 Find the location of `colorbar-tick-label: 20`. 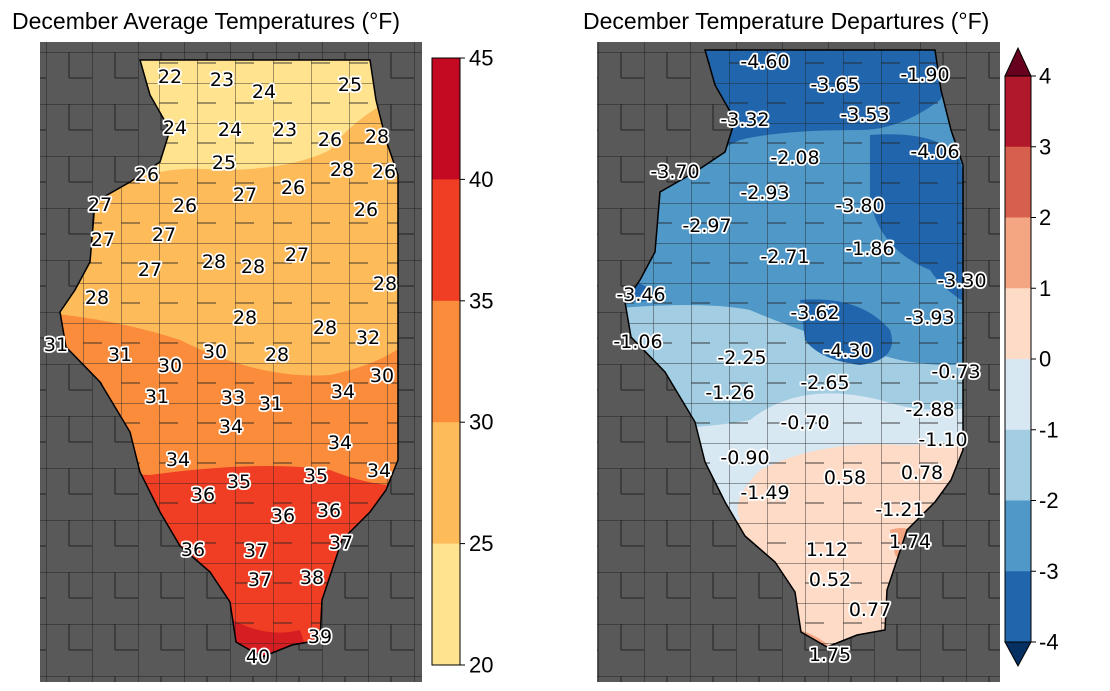

colorbar-tick-label: 20 is located at coordinates (481, 665).